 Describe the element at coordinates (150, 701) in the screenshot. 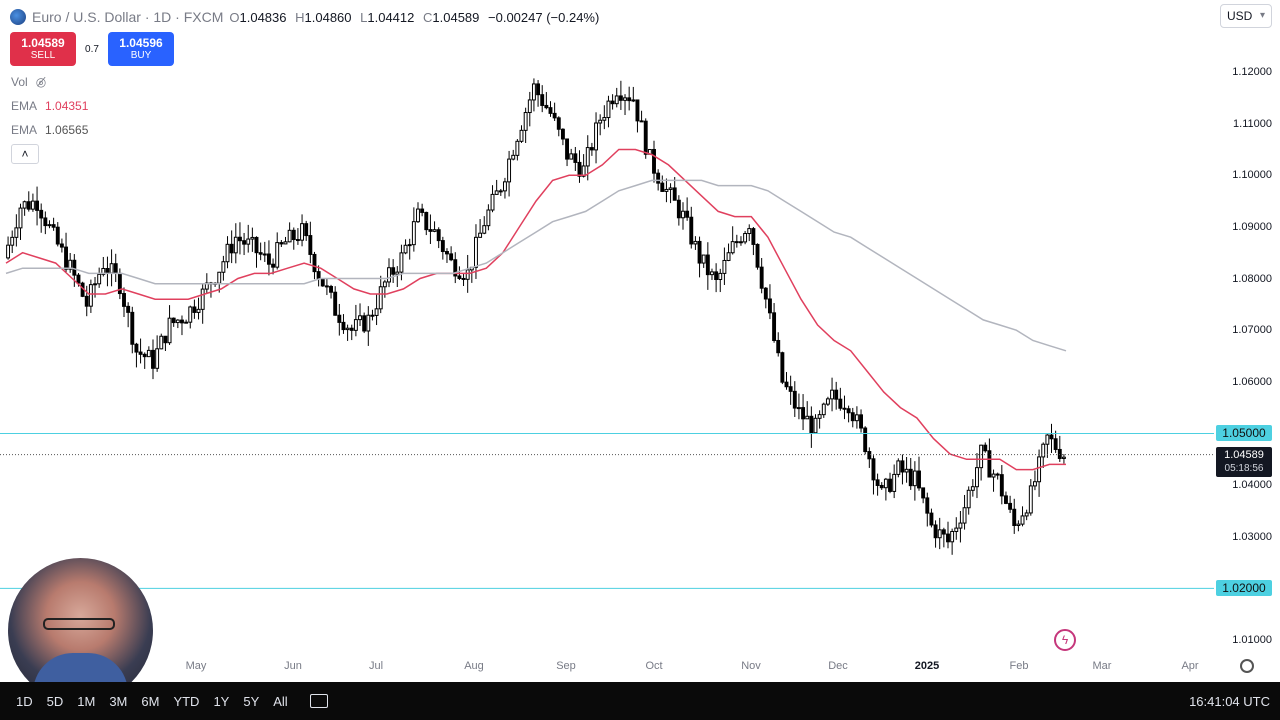

I see `timeframe-button-6m: 6M` at that location.